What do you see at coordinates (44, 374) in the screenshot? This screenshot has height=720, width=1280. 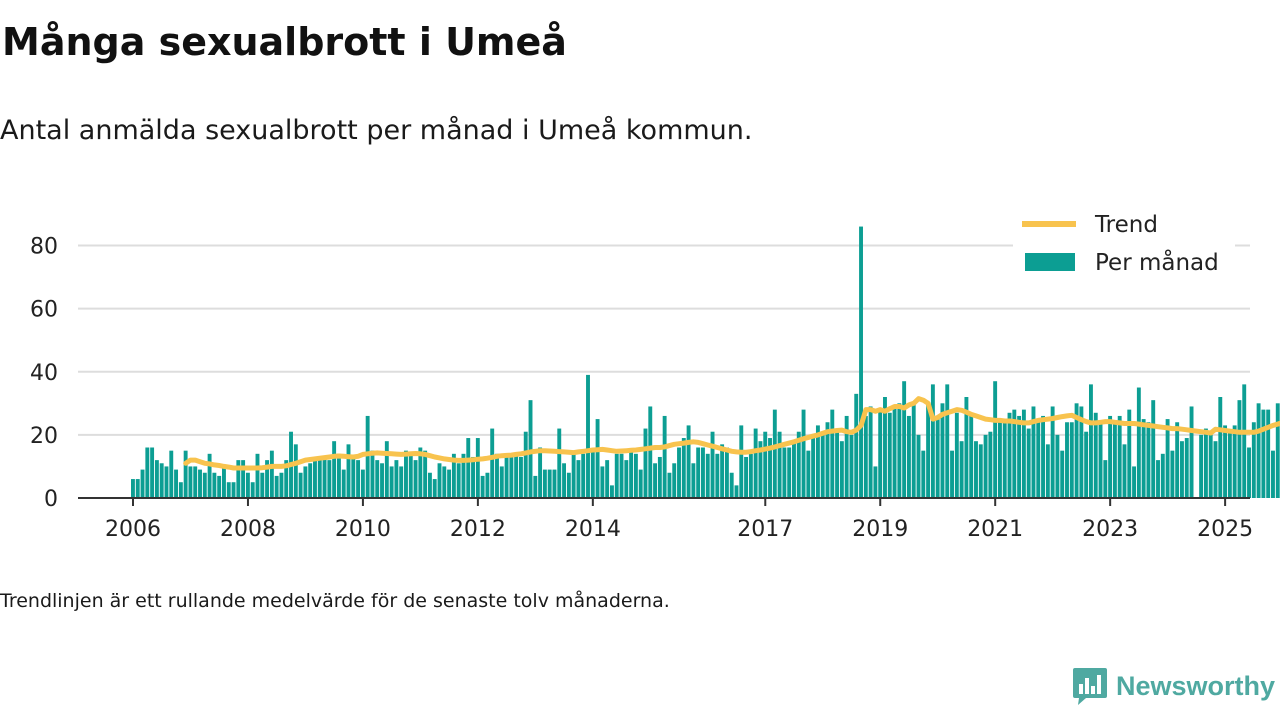 I see `y-tick-labels: 0 20 40 60 80` at bounding box center [44, 374].